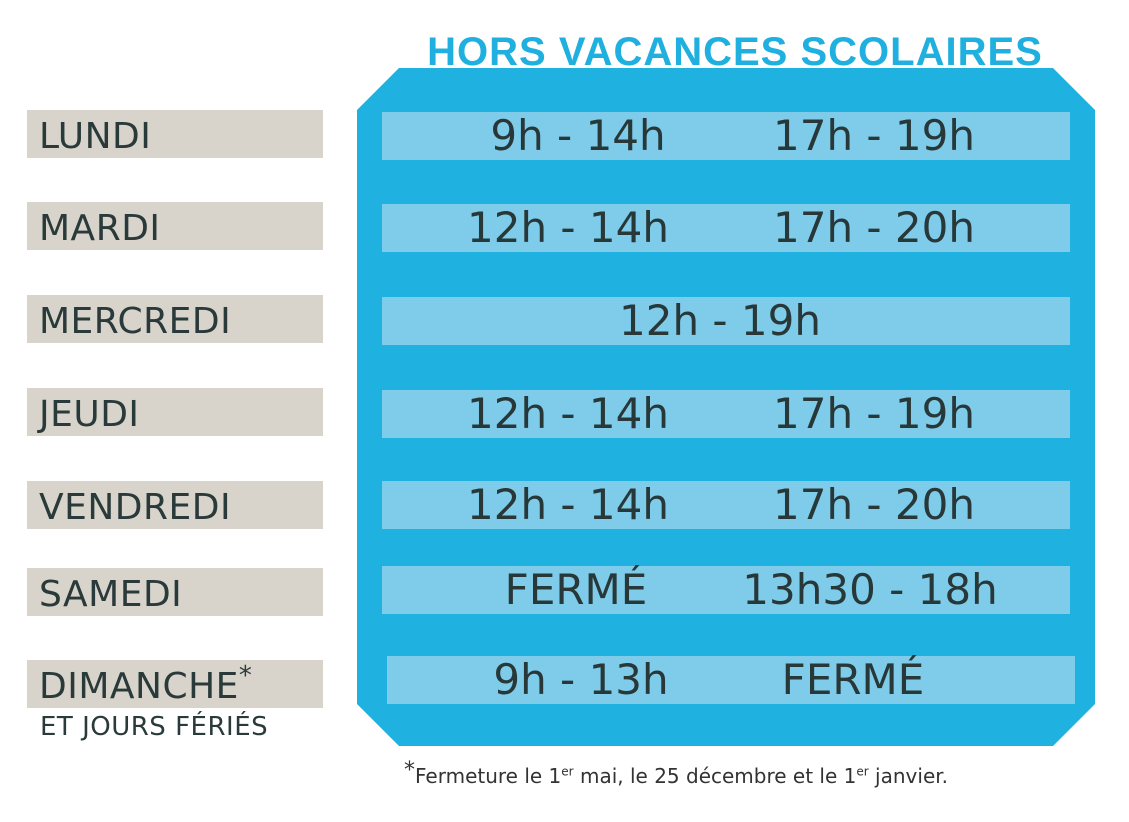  Describe the element at coordinates (175, 505) in the screenshot. I see `day-label-vendredi: VENDREDI` at that location.